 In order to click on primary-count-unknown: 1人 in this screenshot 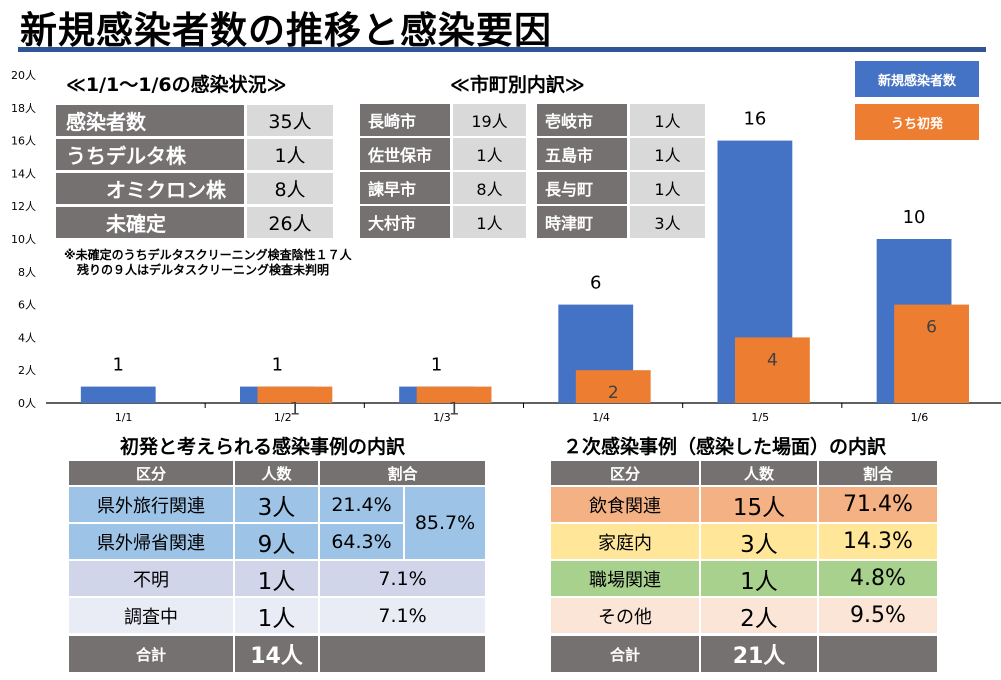, I will do `click(276, 578)`.